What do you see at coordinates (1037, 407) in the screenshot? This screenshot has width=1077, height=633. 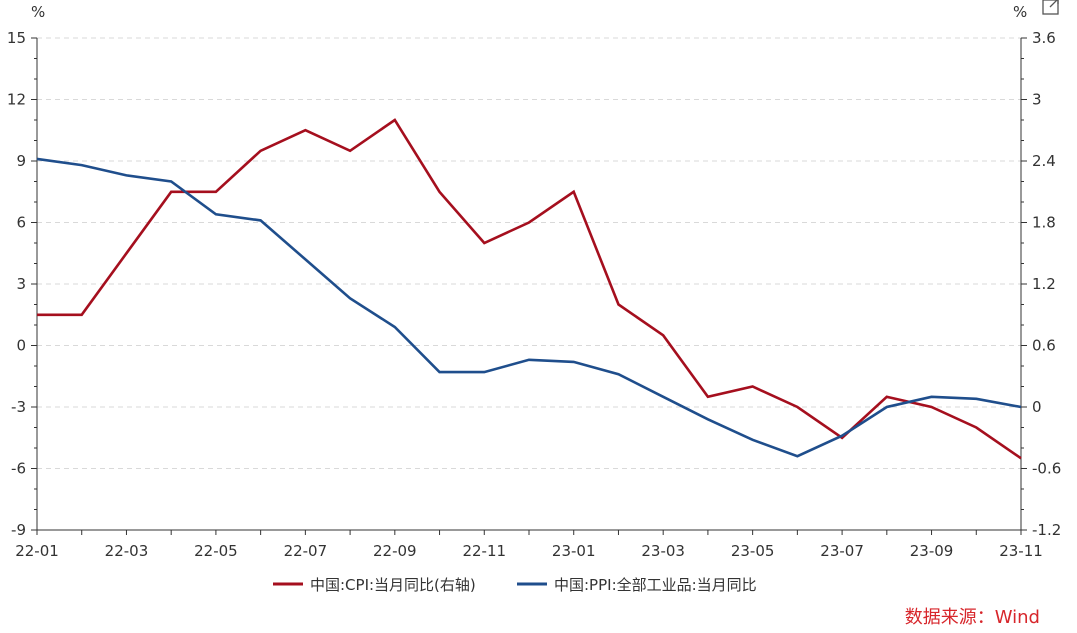 I see `right-tick-label: 0` at bounding box center [1037, 407].